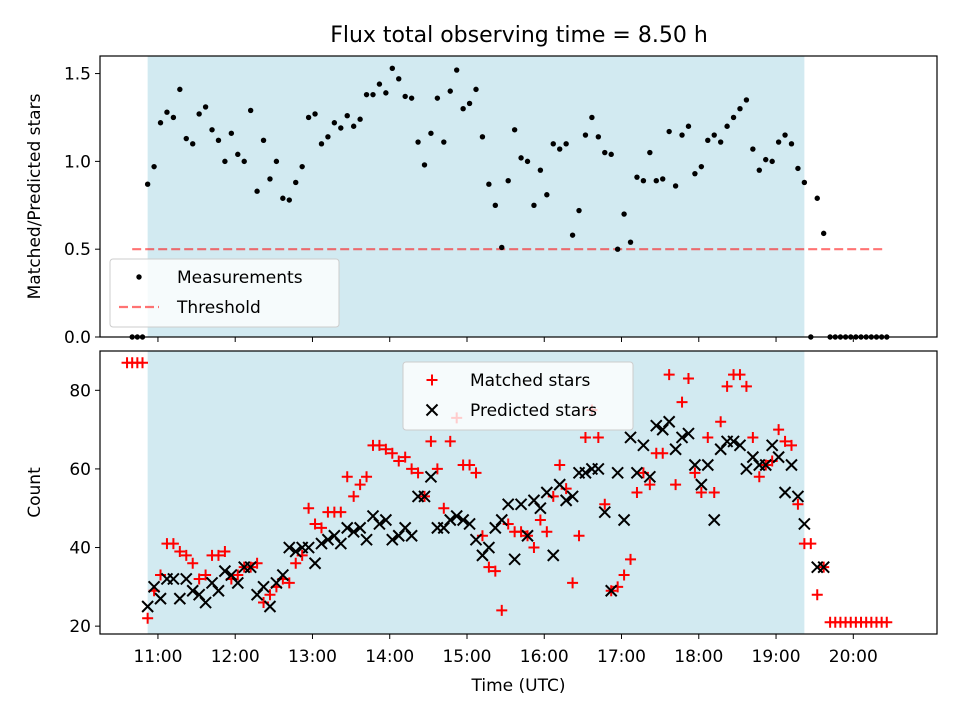 This screenshot has width=960, height=720. Describe the element at coordinates (621, 657) in the screenshot. I see `count-xtick-label: 17:00` at that location.